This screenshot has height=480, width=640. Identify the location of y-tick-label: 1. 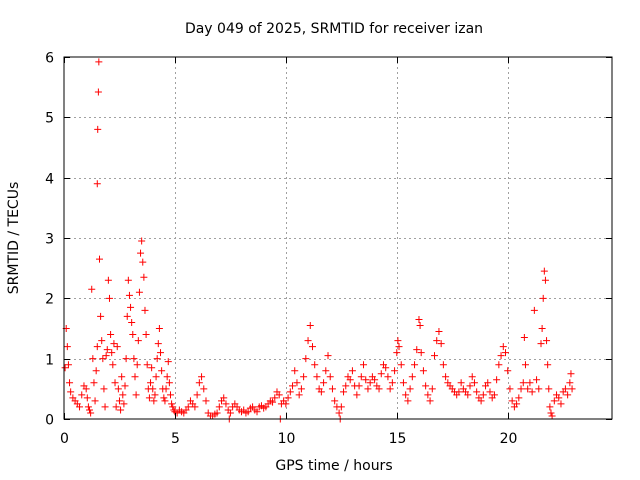
(49, 361).